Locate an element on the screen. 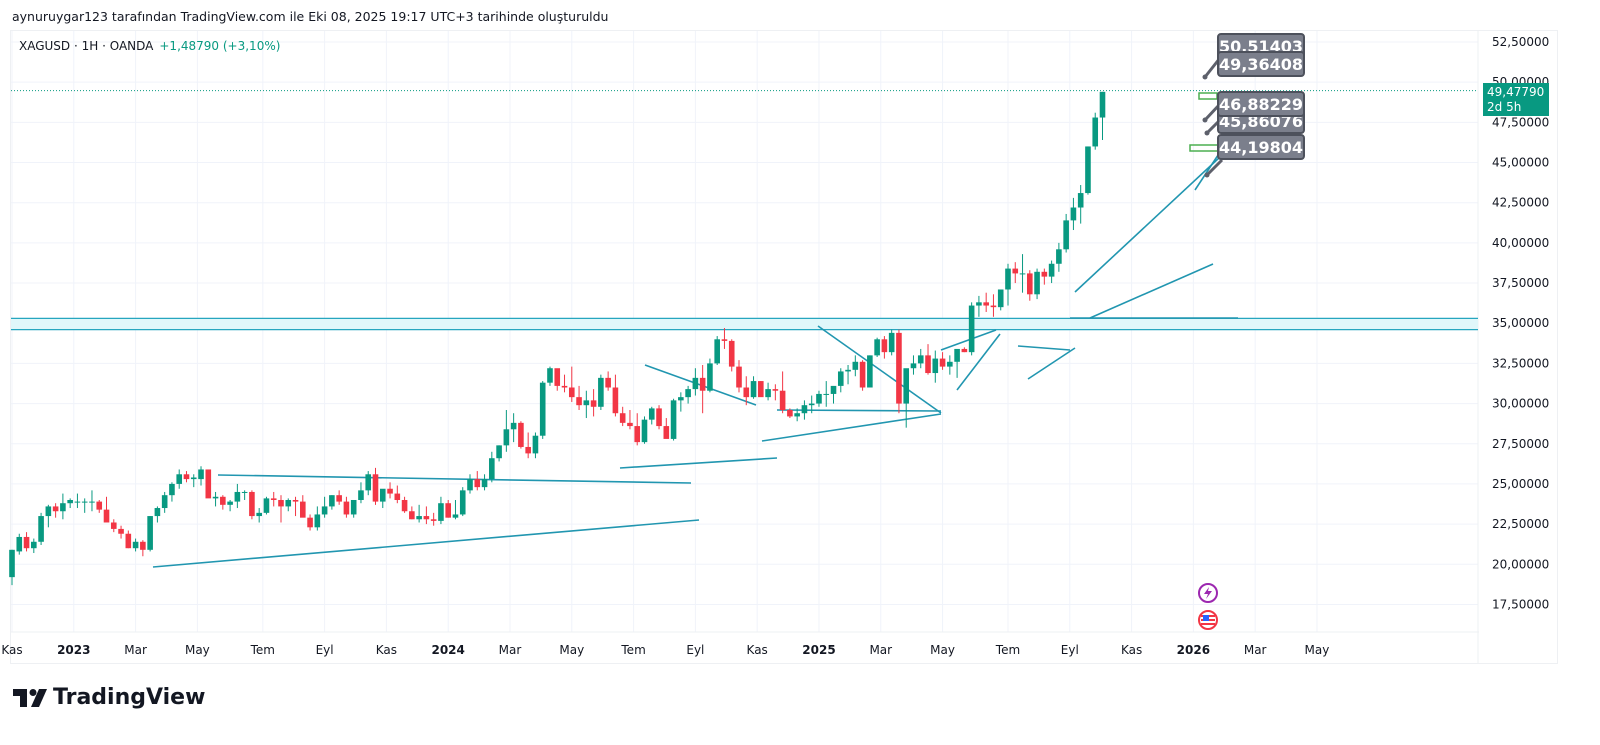  price-callout-2: 49,36408 is located at coordinates (1261, 64).